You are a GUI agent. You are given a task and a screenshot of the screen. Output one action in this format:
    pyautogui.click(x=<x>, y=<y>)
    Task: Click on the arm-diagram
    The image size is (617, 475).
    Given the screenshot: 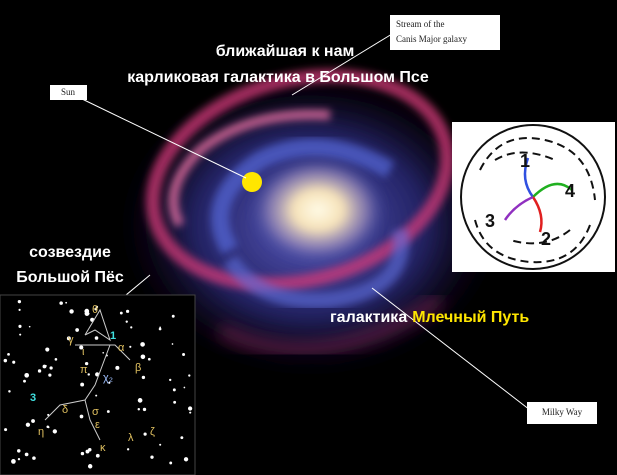 What is the action you would take?
    pyautogui.click(x=533, y=197)
    